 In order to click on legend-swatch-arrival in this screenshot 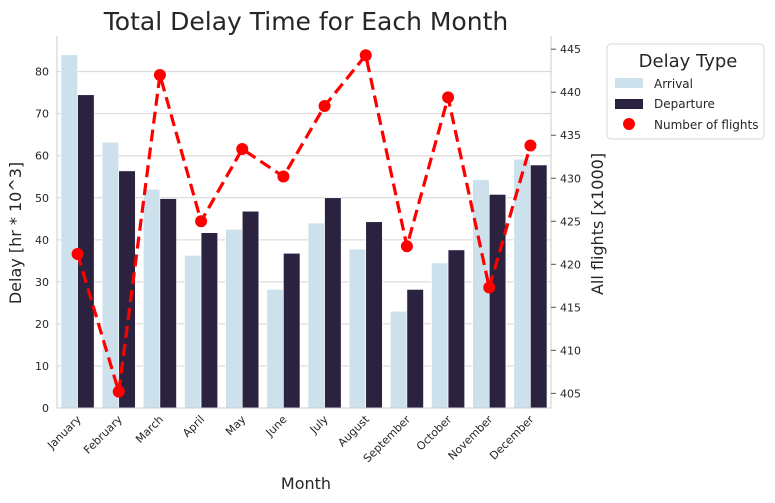, I will do `click(629, 83)`.